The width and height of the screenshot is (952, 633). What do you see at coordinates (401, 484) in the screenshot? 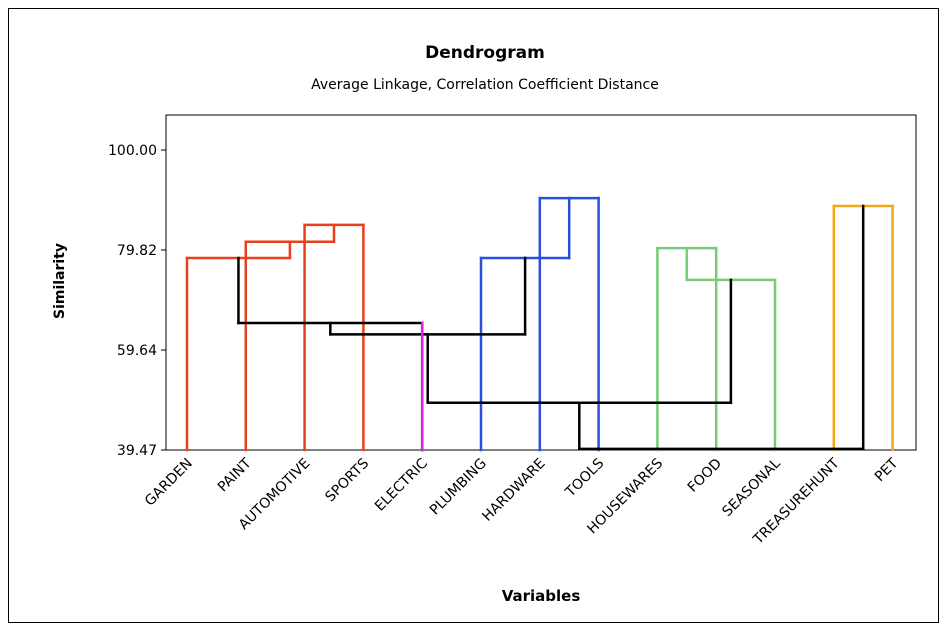
I see `leaf-label: ELECTRIC` at bounding box center [401, 484].